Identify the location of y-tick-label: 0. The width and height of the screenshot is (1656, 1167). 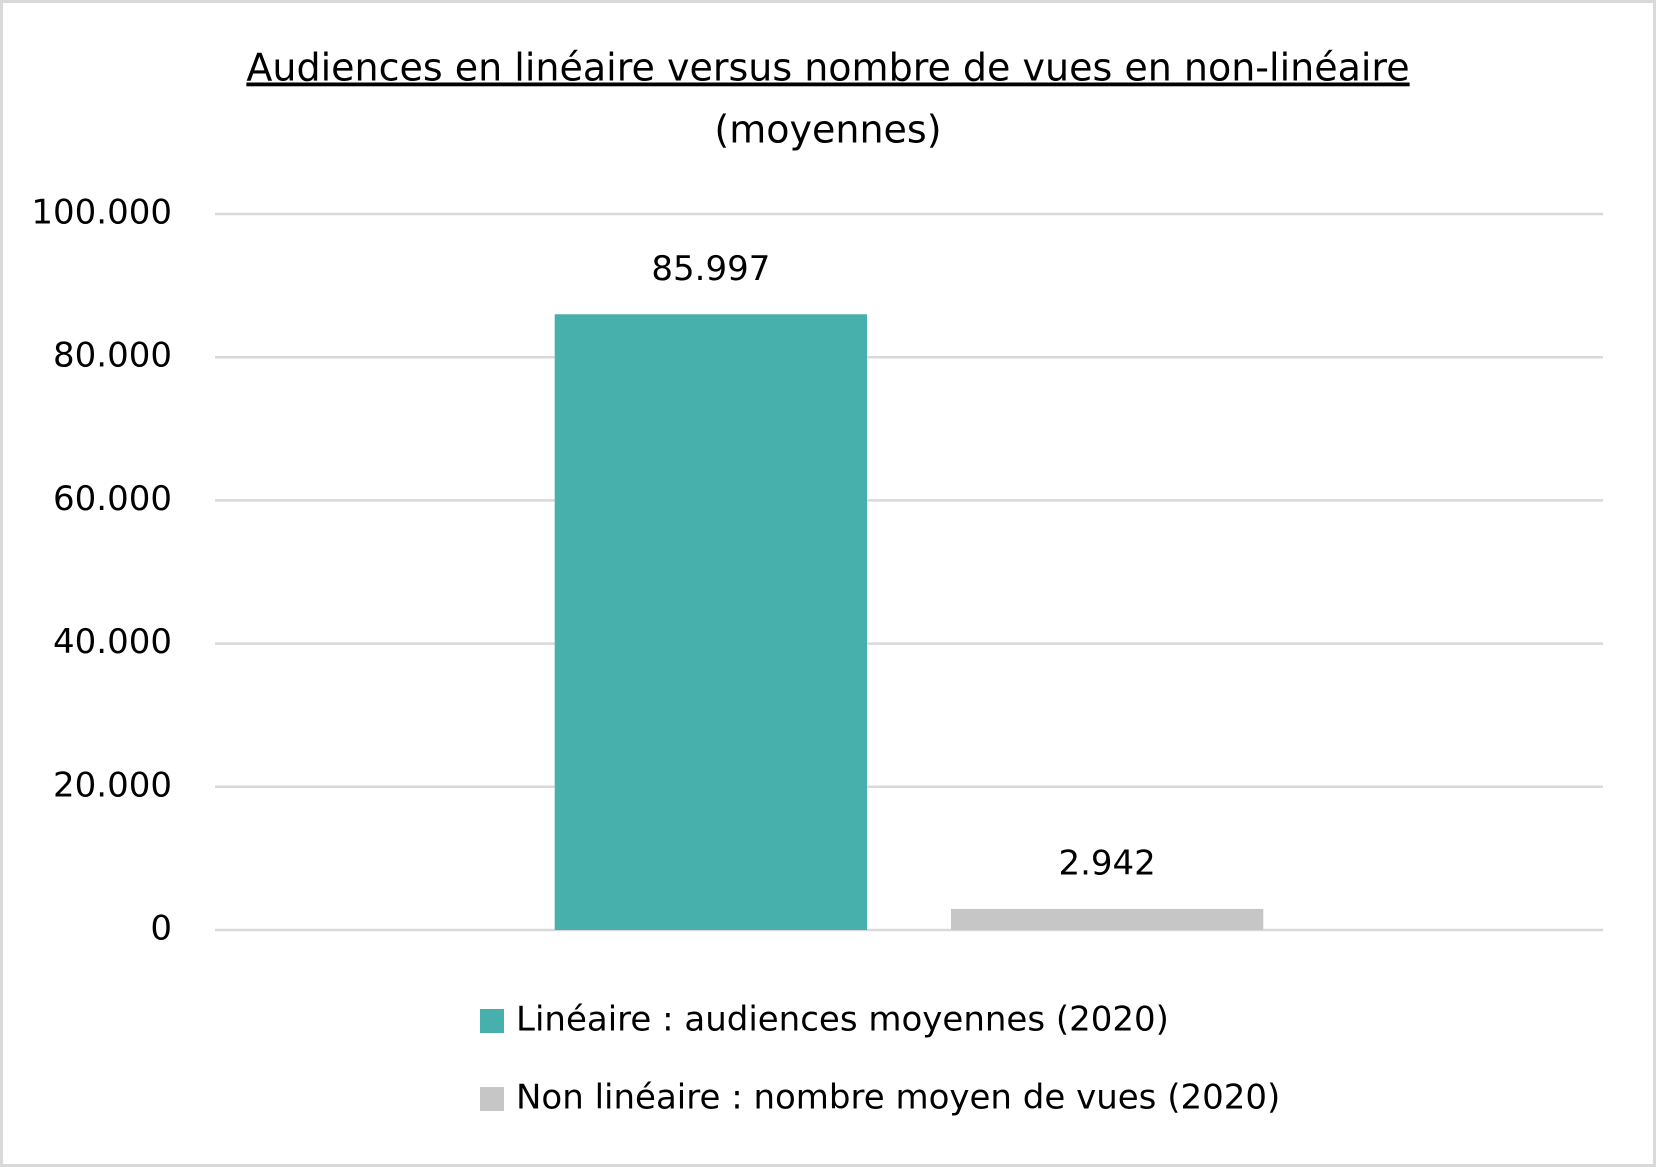
(161, 929).